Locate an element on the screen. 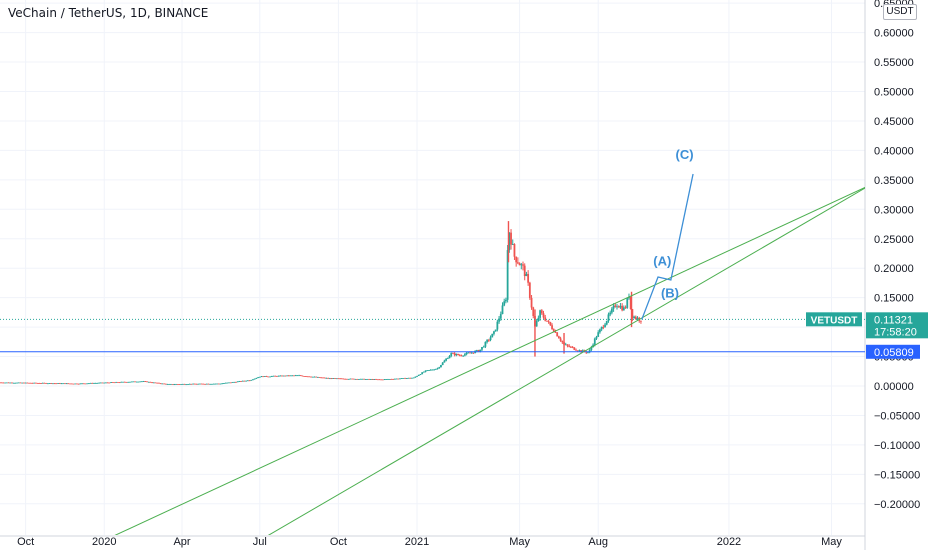  wave-projection is located at coordinates (667, 246).